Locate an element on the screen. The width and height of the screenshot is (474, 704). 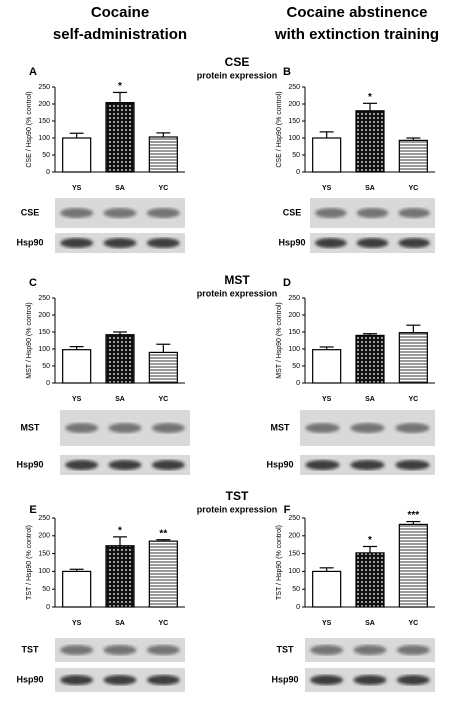
panel-letter: E is located at coordinates (32, 510).